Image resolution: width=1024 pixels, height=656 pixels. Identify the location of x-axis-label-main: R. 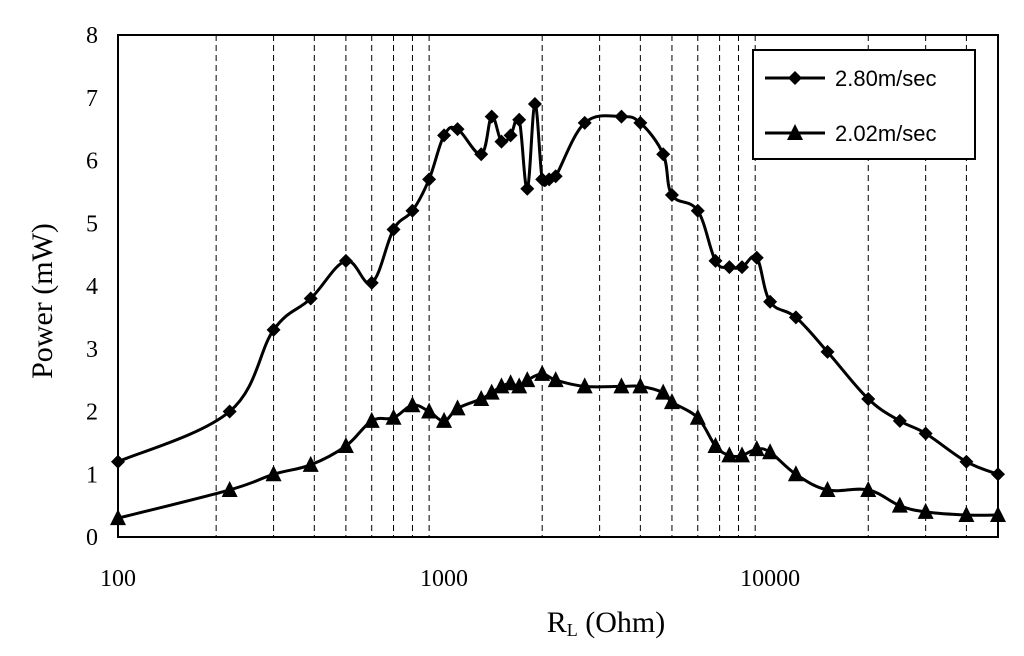
(557, 622).